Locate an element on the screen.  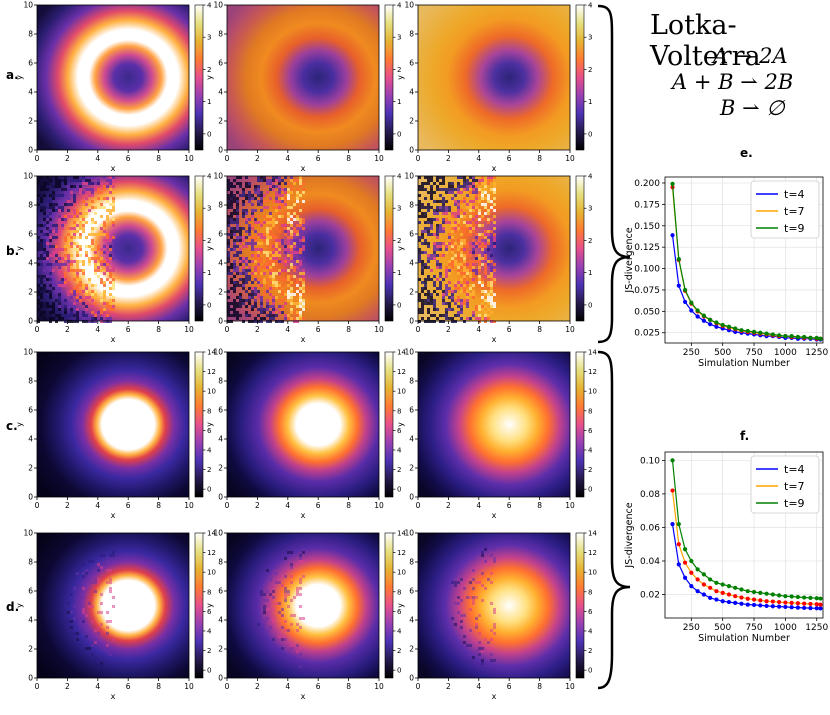
legend-entry: t=9 is located at coordinates (794, 503).